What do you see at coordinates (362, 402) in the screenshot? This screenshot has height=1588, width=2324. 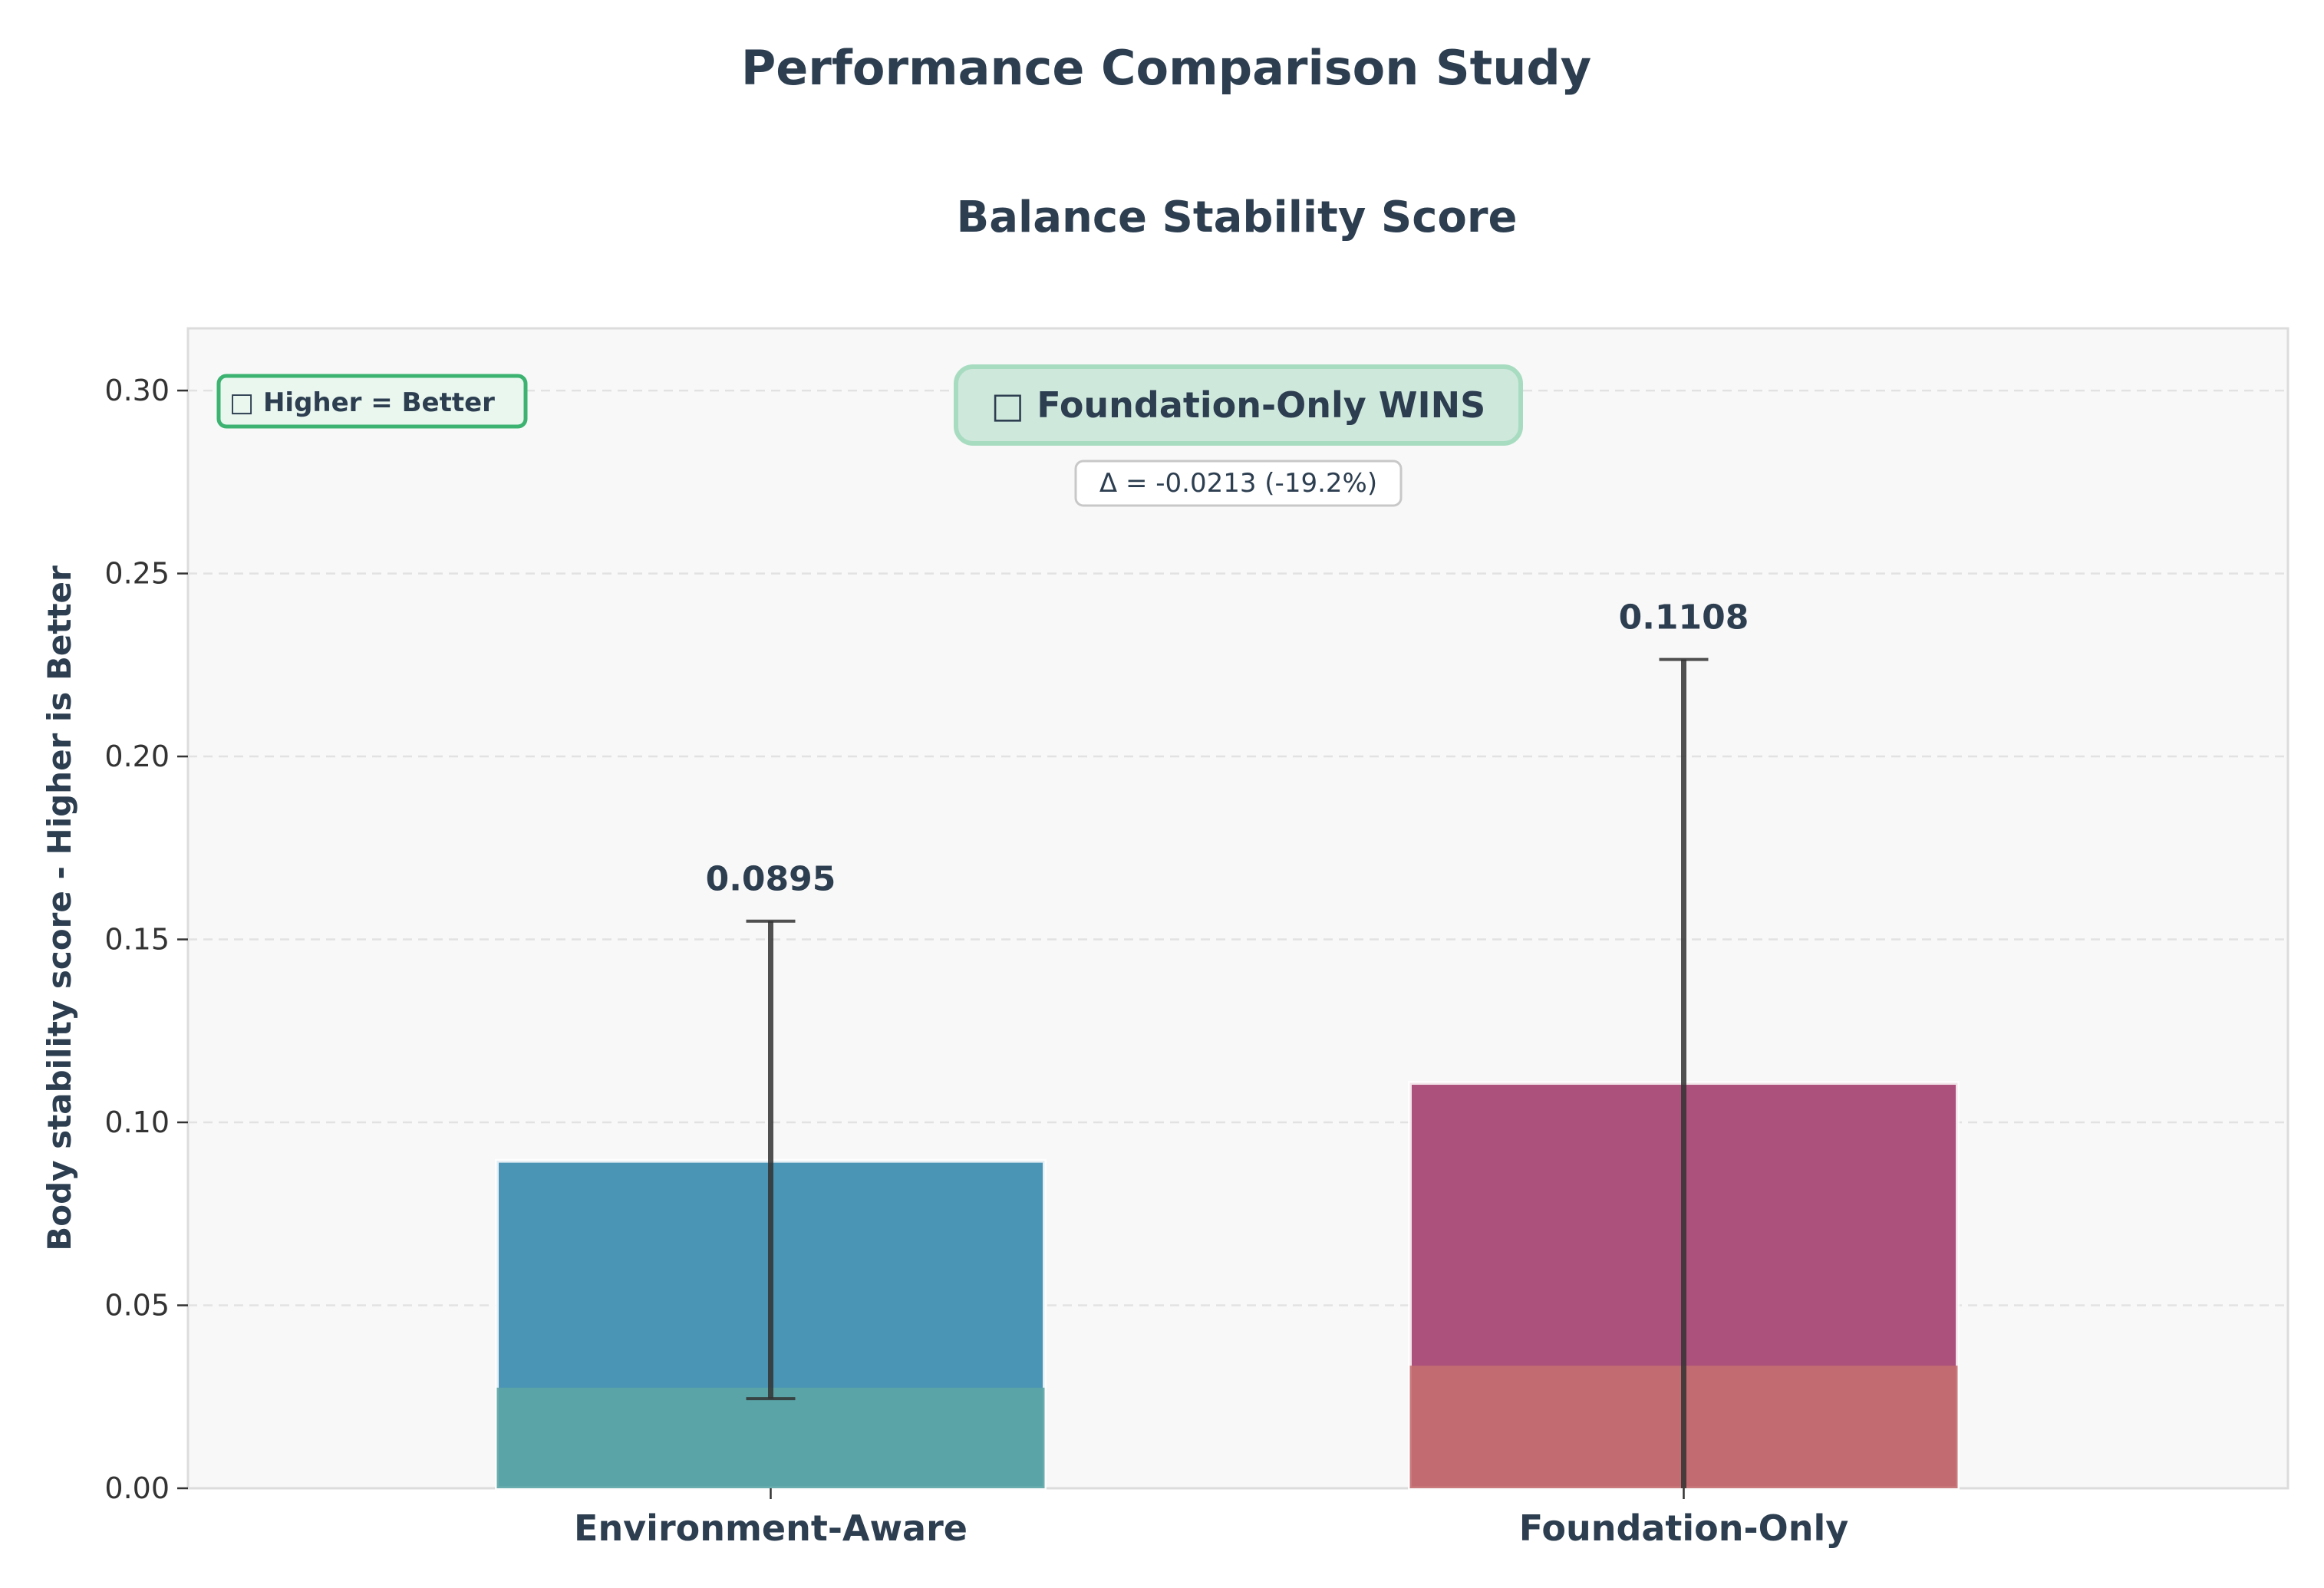 I see `hint-badge-text: □ Higher = Better` at bounding box center [362, 402].